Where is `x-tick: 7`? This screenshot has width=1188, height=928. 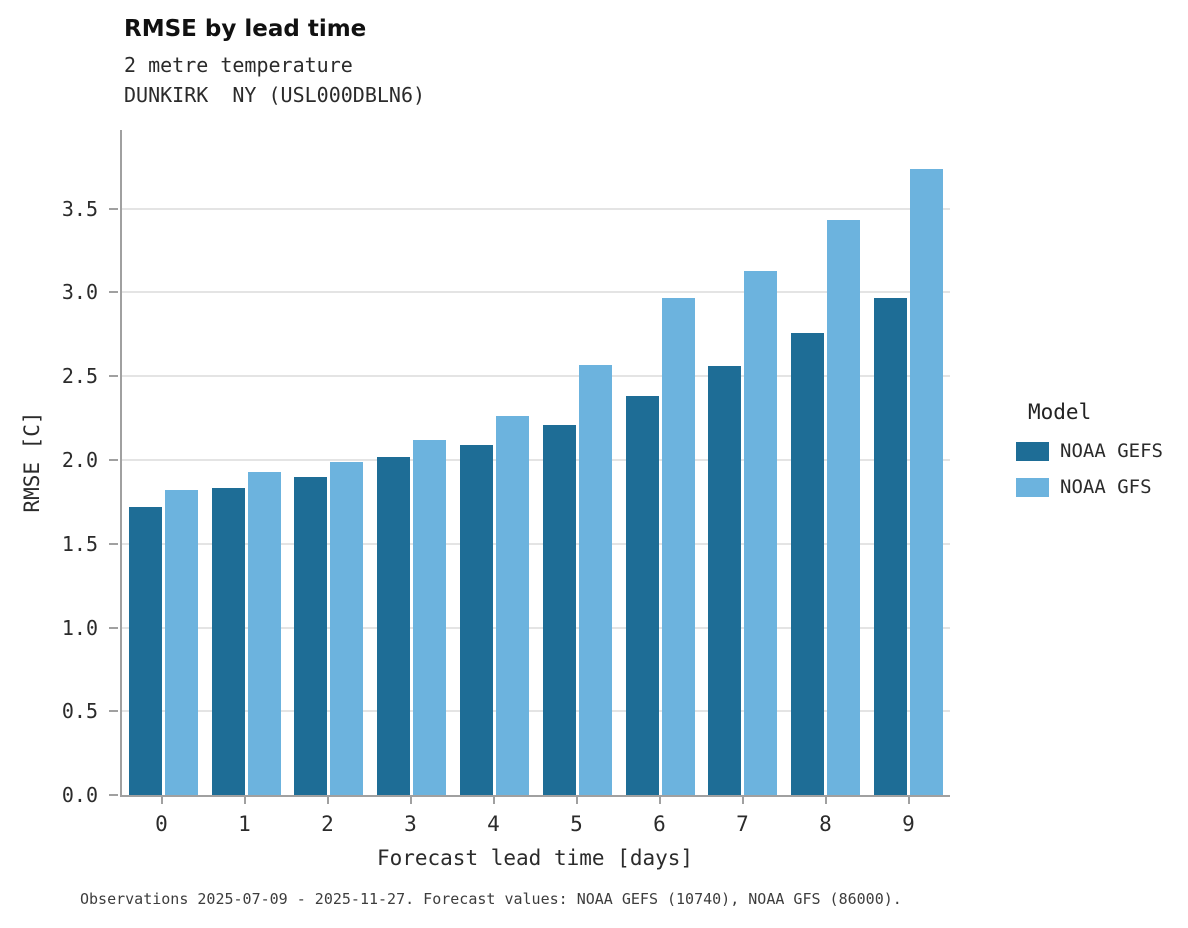
x-tick: 7 is located at coordinates (742, 819).